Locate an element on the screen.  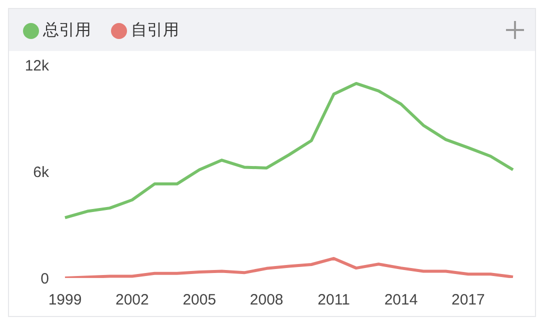
y-tick-label: 0 is located at coordinates (44, 279).